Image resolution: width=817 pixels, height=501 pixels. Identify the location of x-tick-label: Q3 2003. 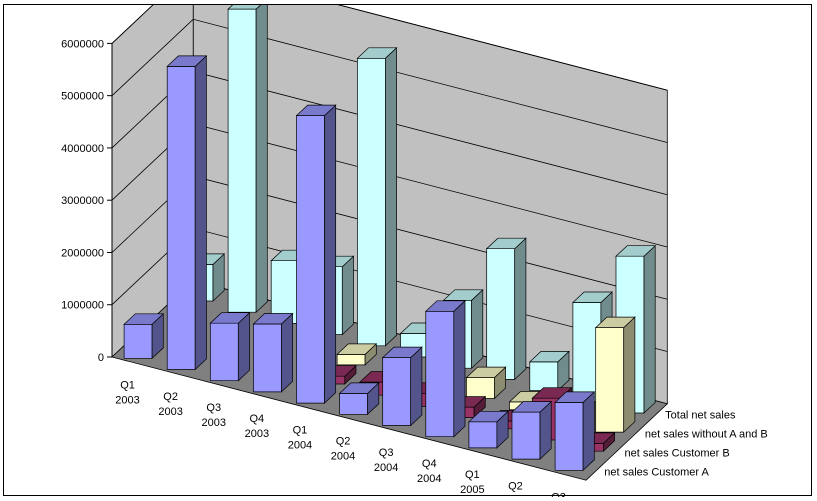
(214, 415).